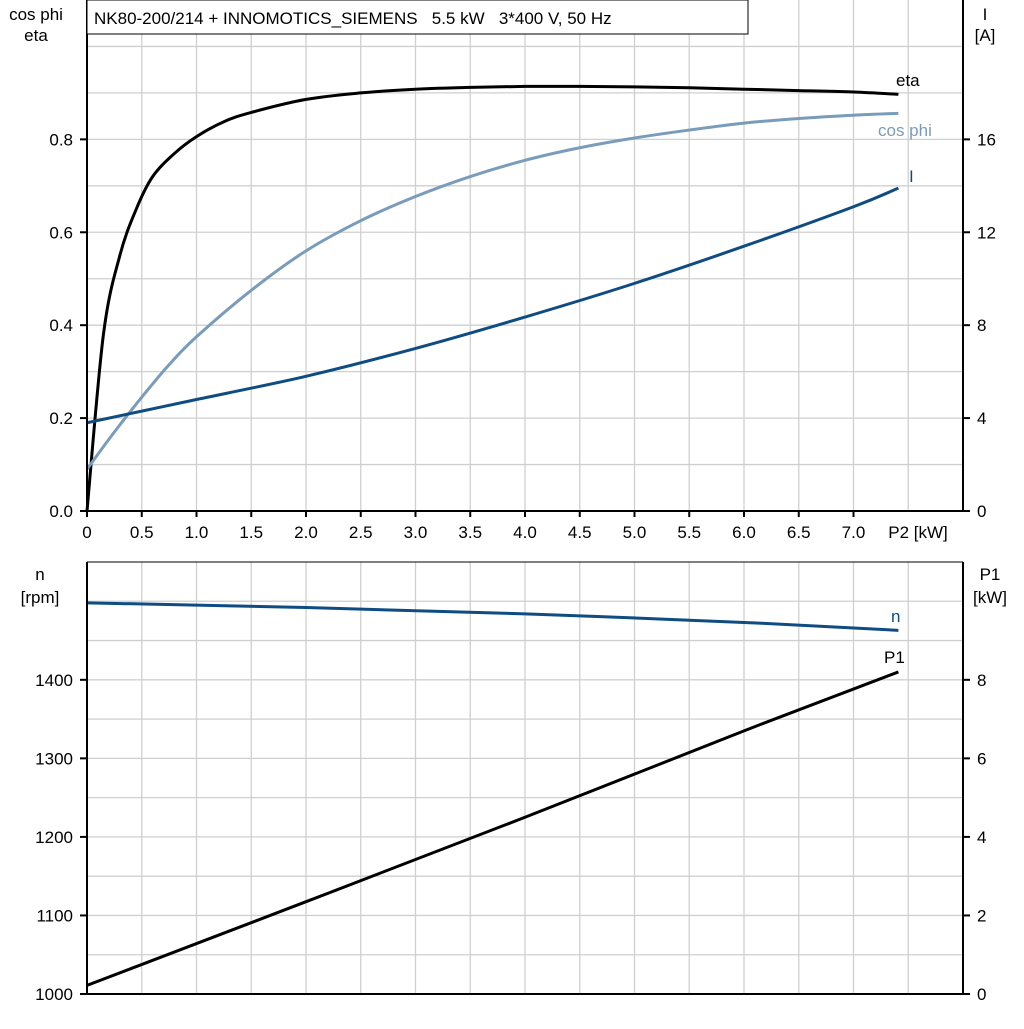 The width and height of the screenshot is (1024, 1029). I want to click on top-right-tick-label: 0, so click(981, 511).